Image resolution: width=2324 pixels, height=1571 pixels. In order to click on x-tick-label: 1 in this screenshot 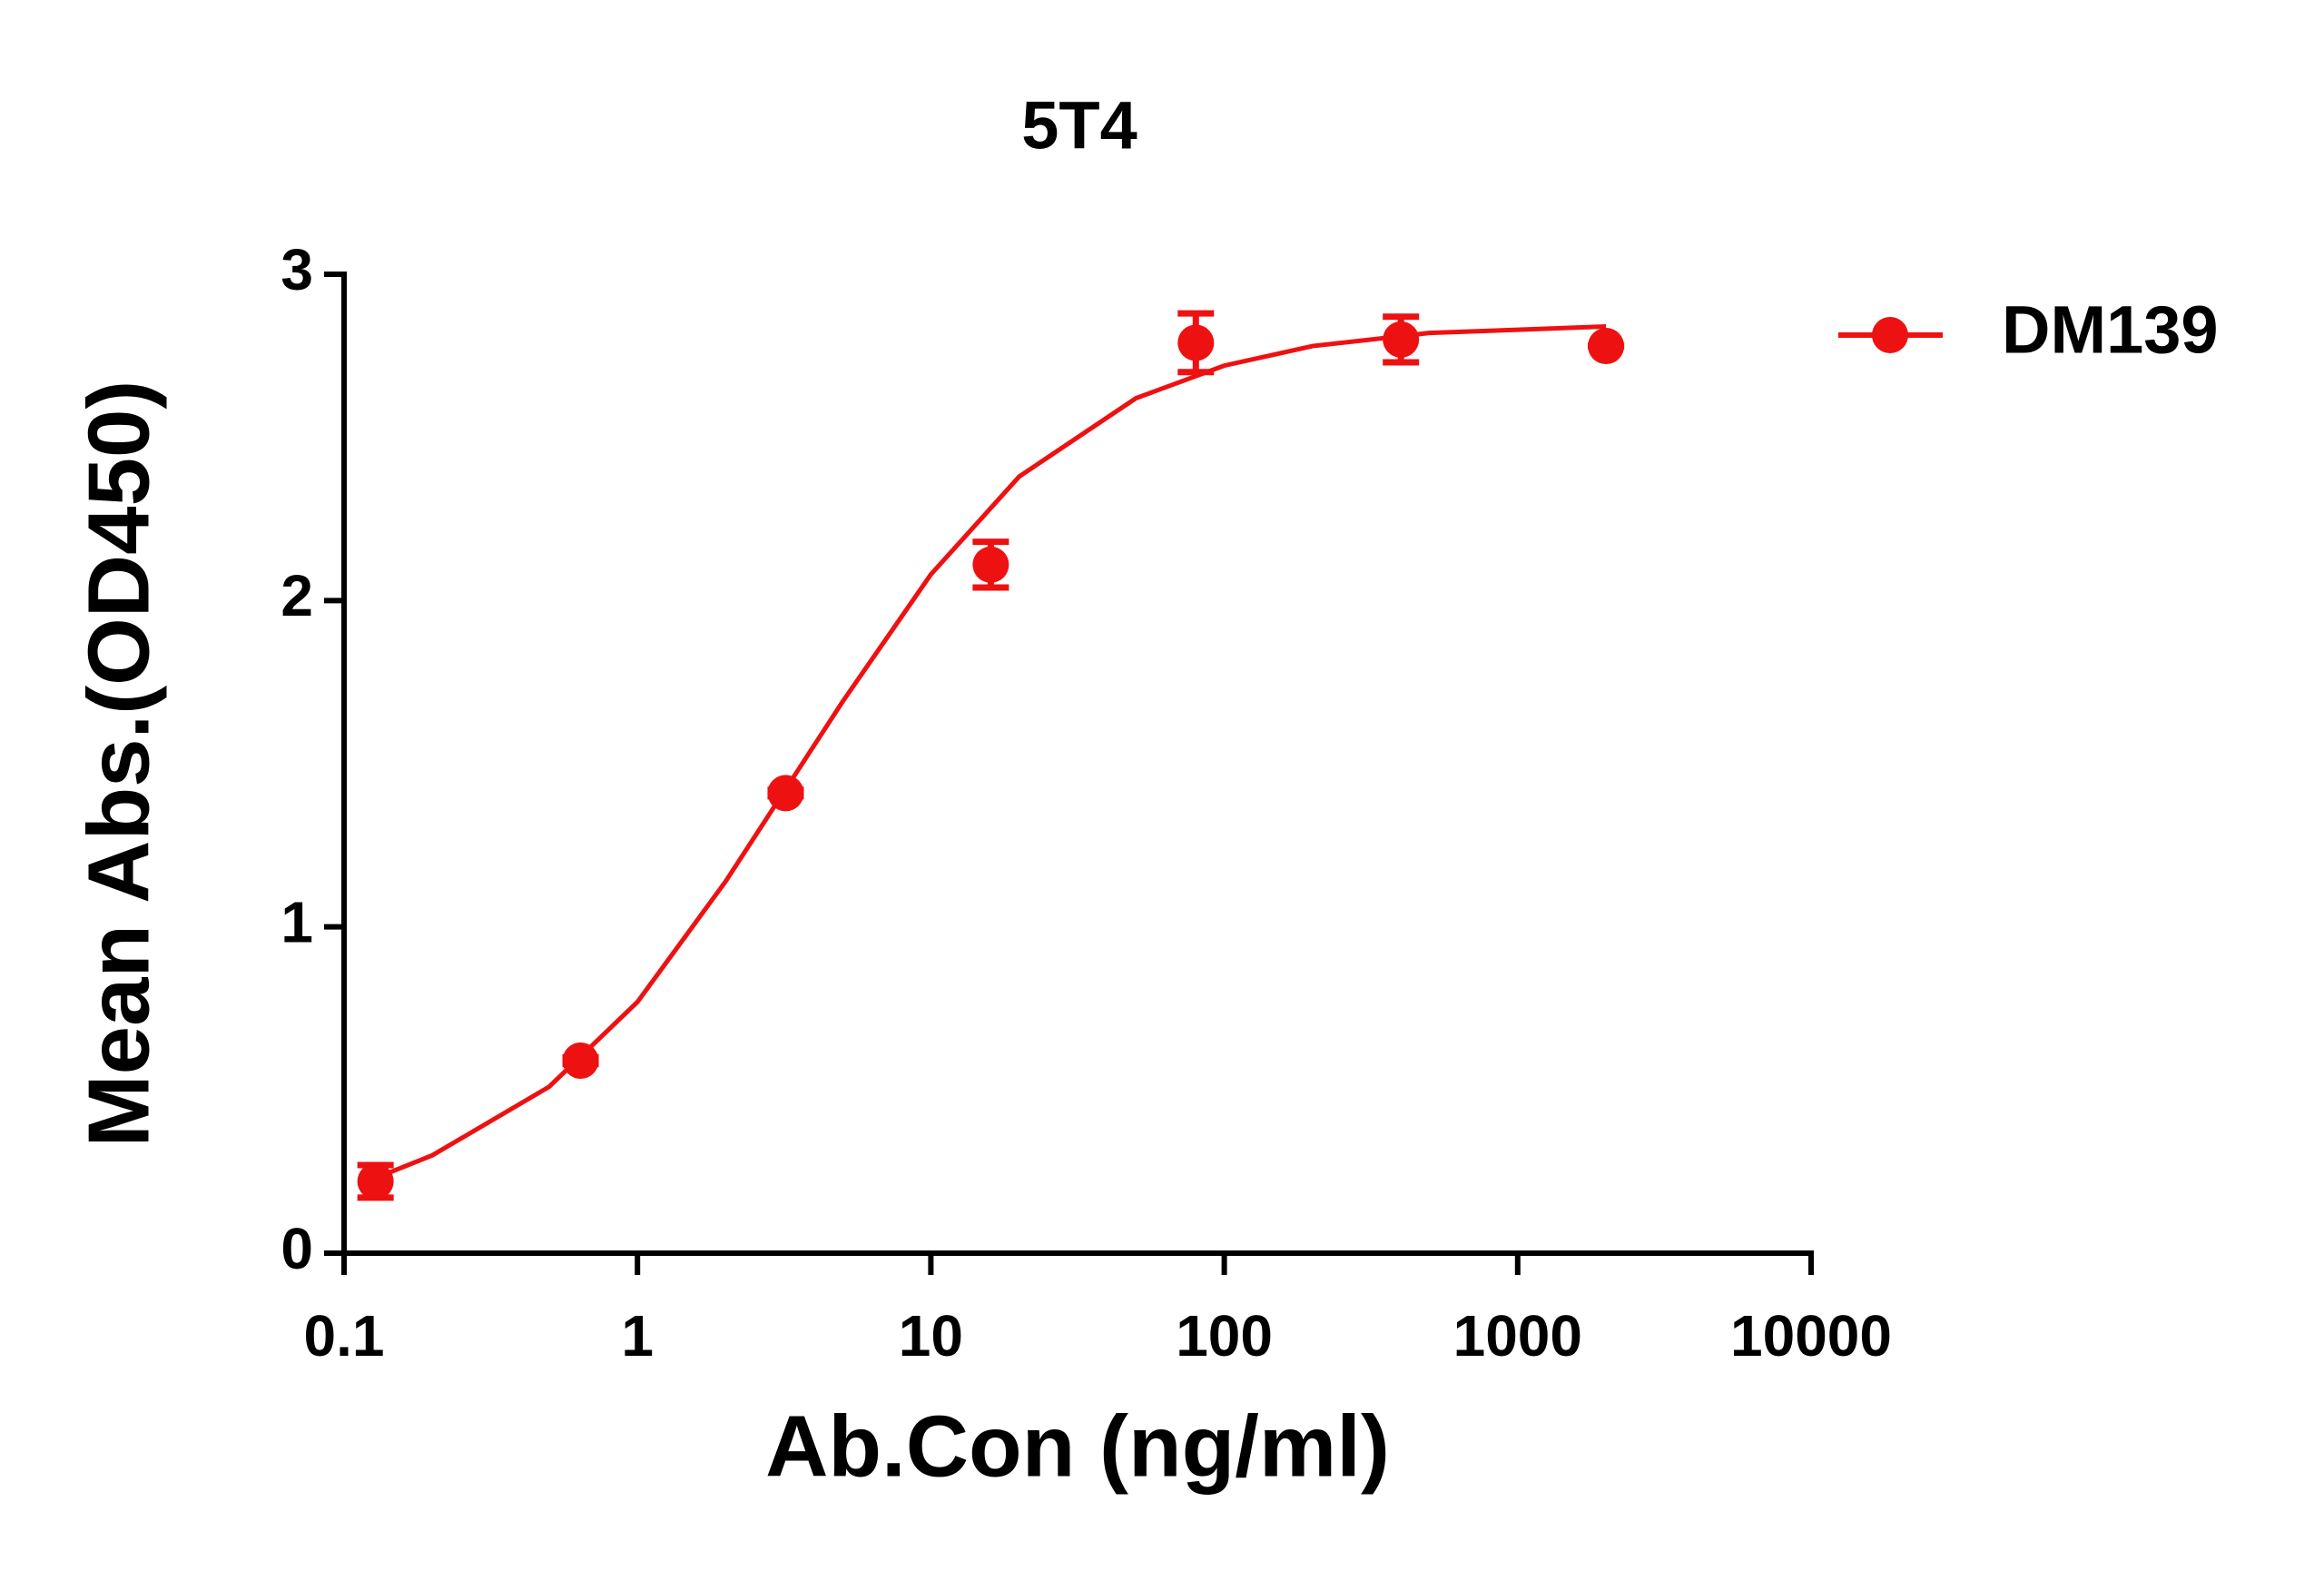, I will do `click(637, 1335)`.